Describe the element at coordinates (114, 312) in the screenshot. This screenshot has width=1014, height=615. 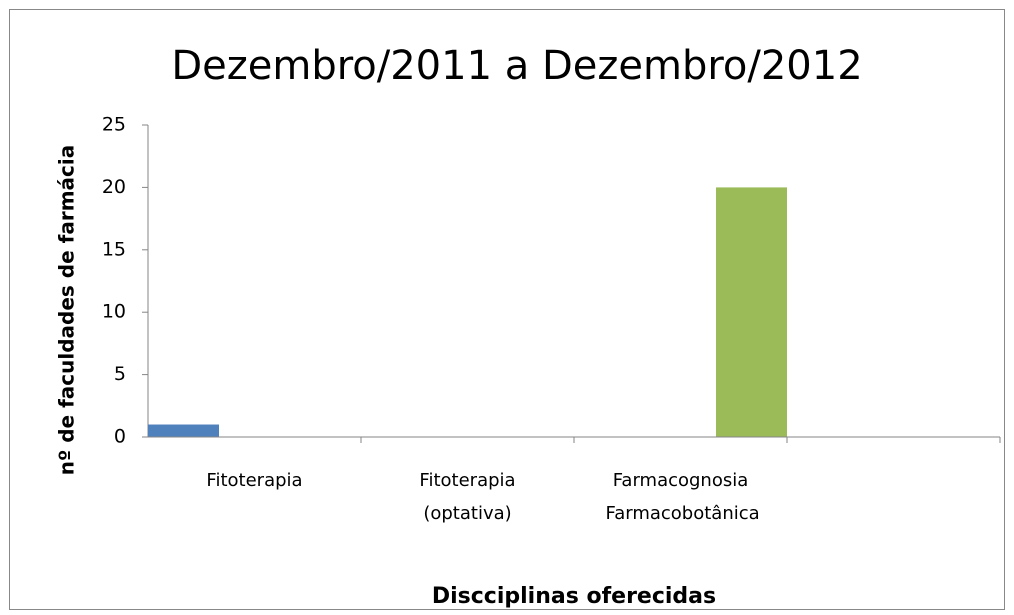
I see `y-tick-label: 10` at that location.